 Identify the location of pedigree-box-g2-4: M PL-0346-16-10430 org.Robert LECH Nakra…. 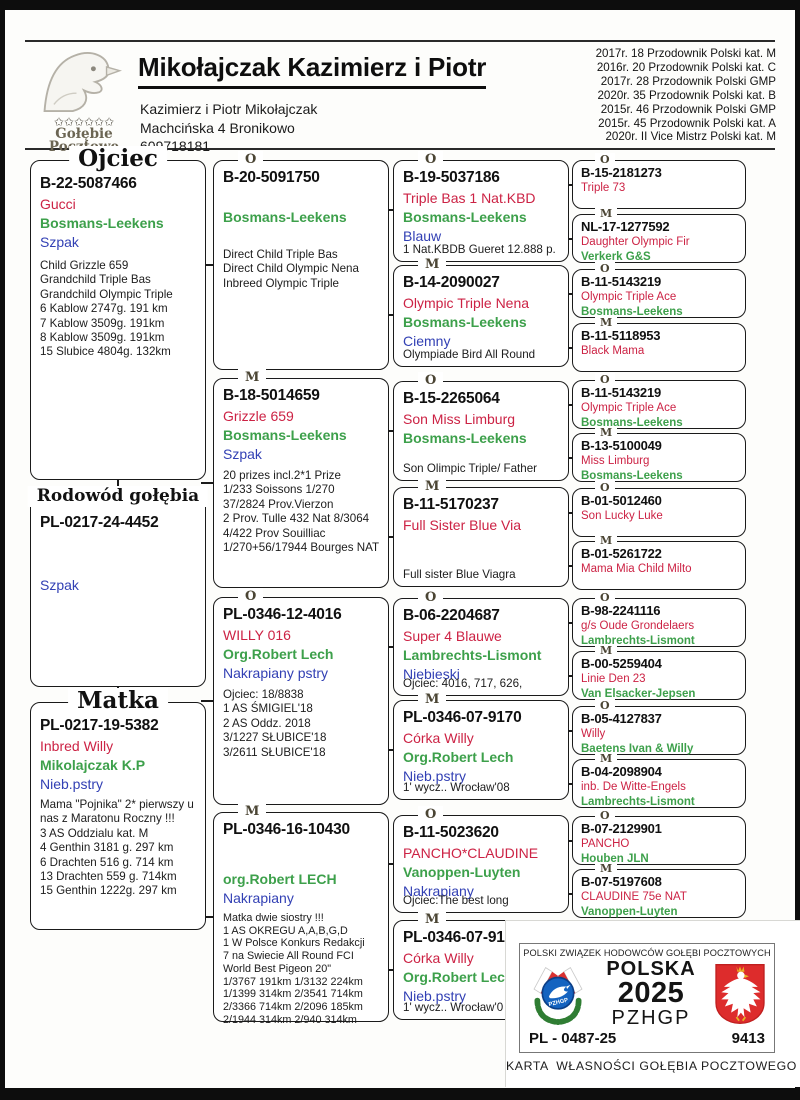
(301, 914).